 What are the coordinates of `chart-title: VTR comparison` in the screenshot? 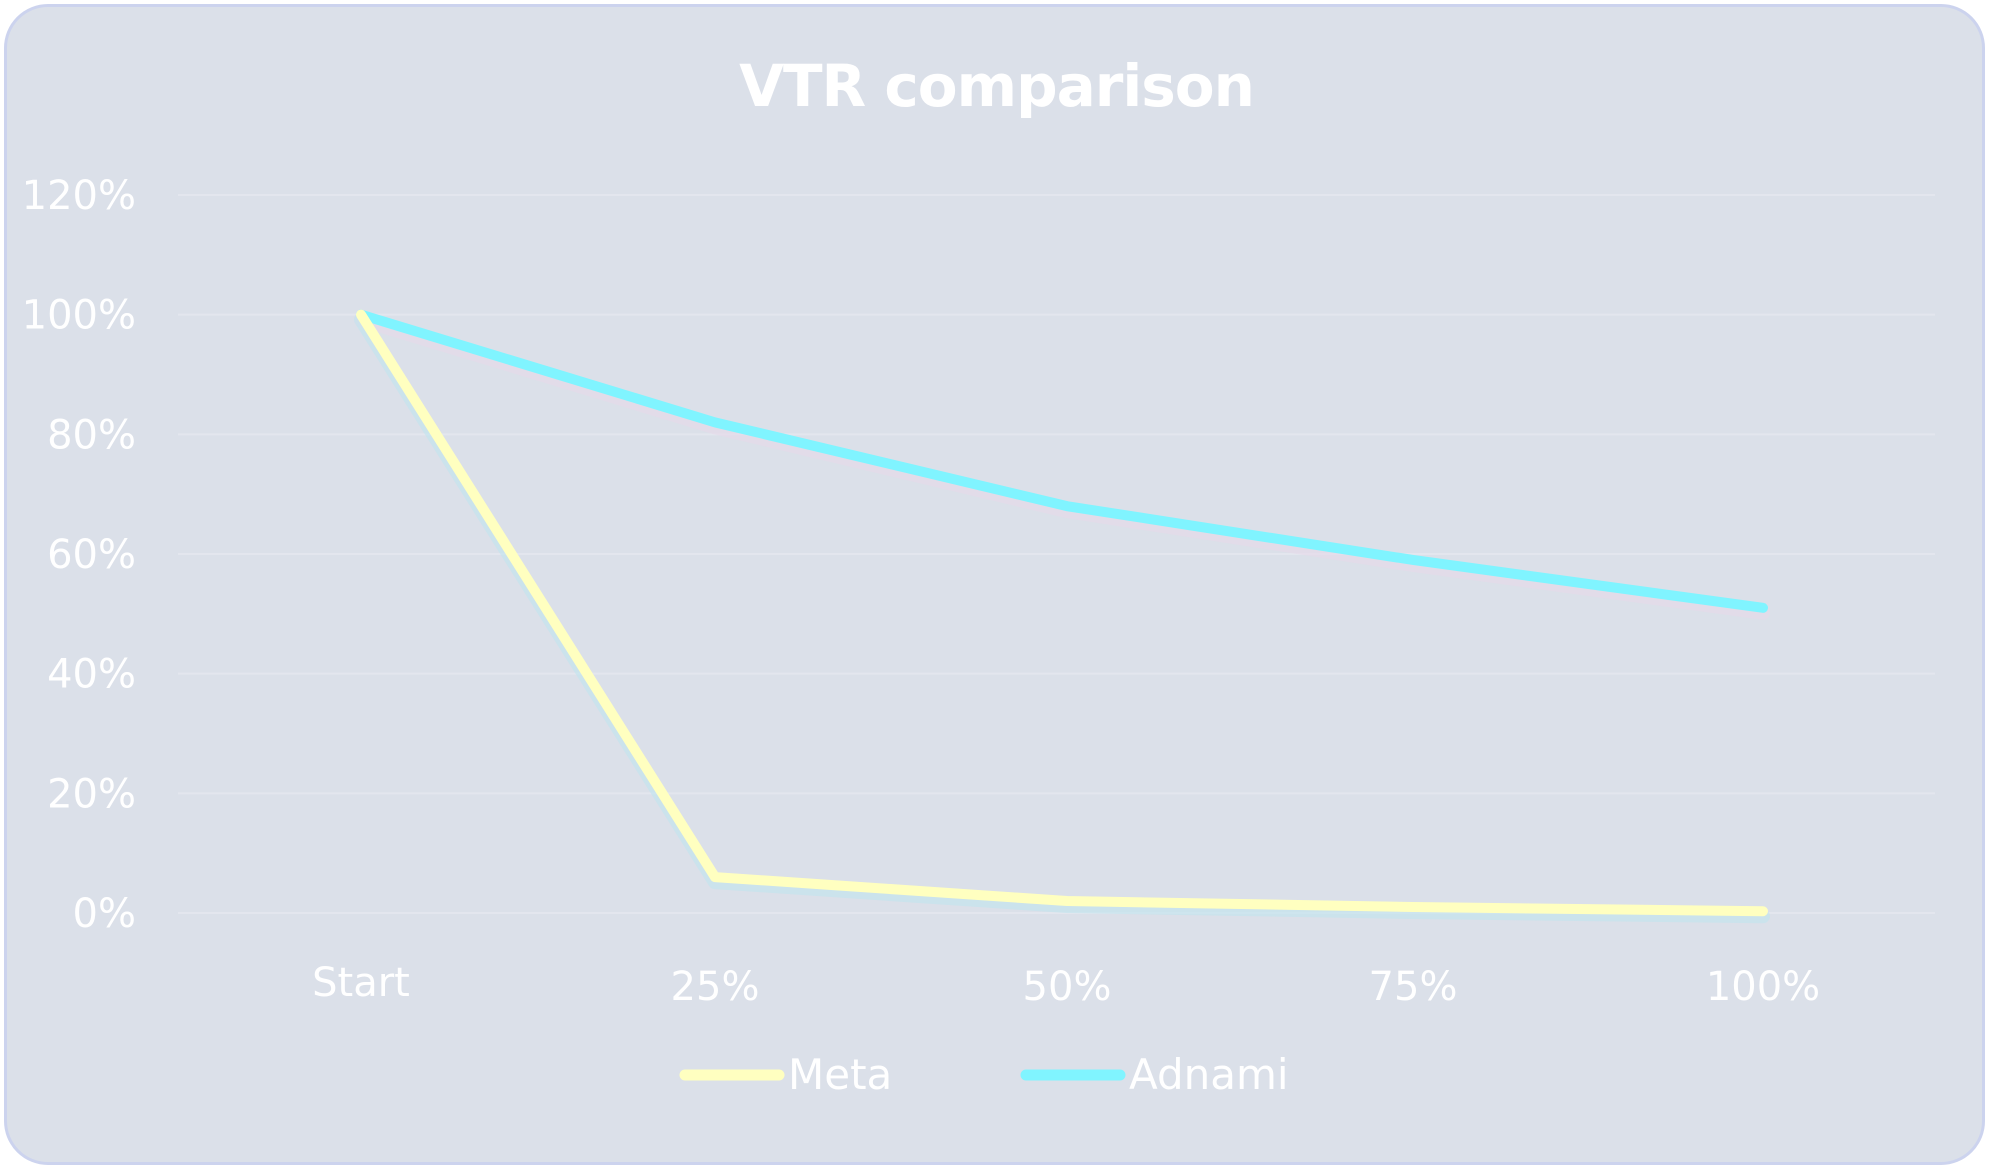 It's located at (997, 86).